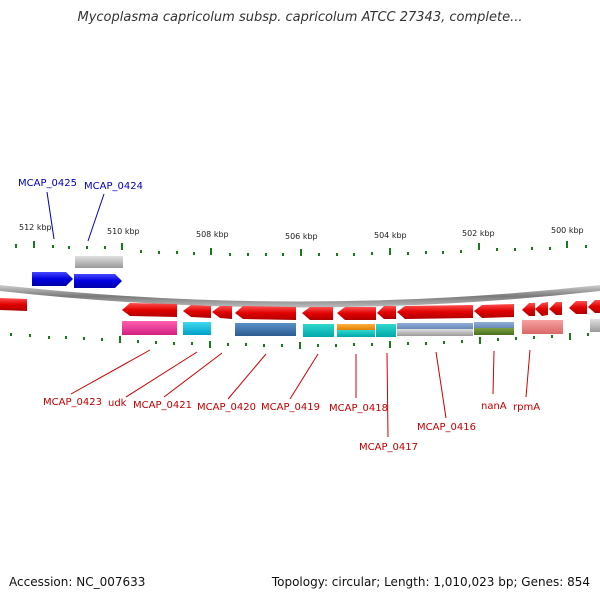  I want to click on kbp-label: 500 kbp, so click(567, 230).